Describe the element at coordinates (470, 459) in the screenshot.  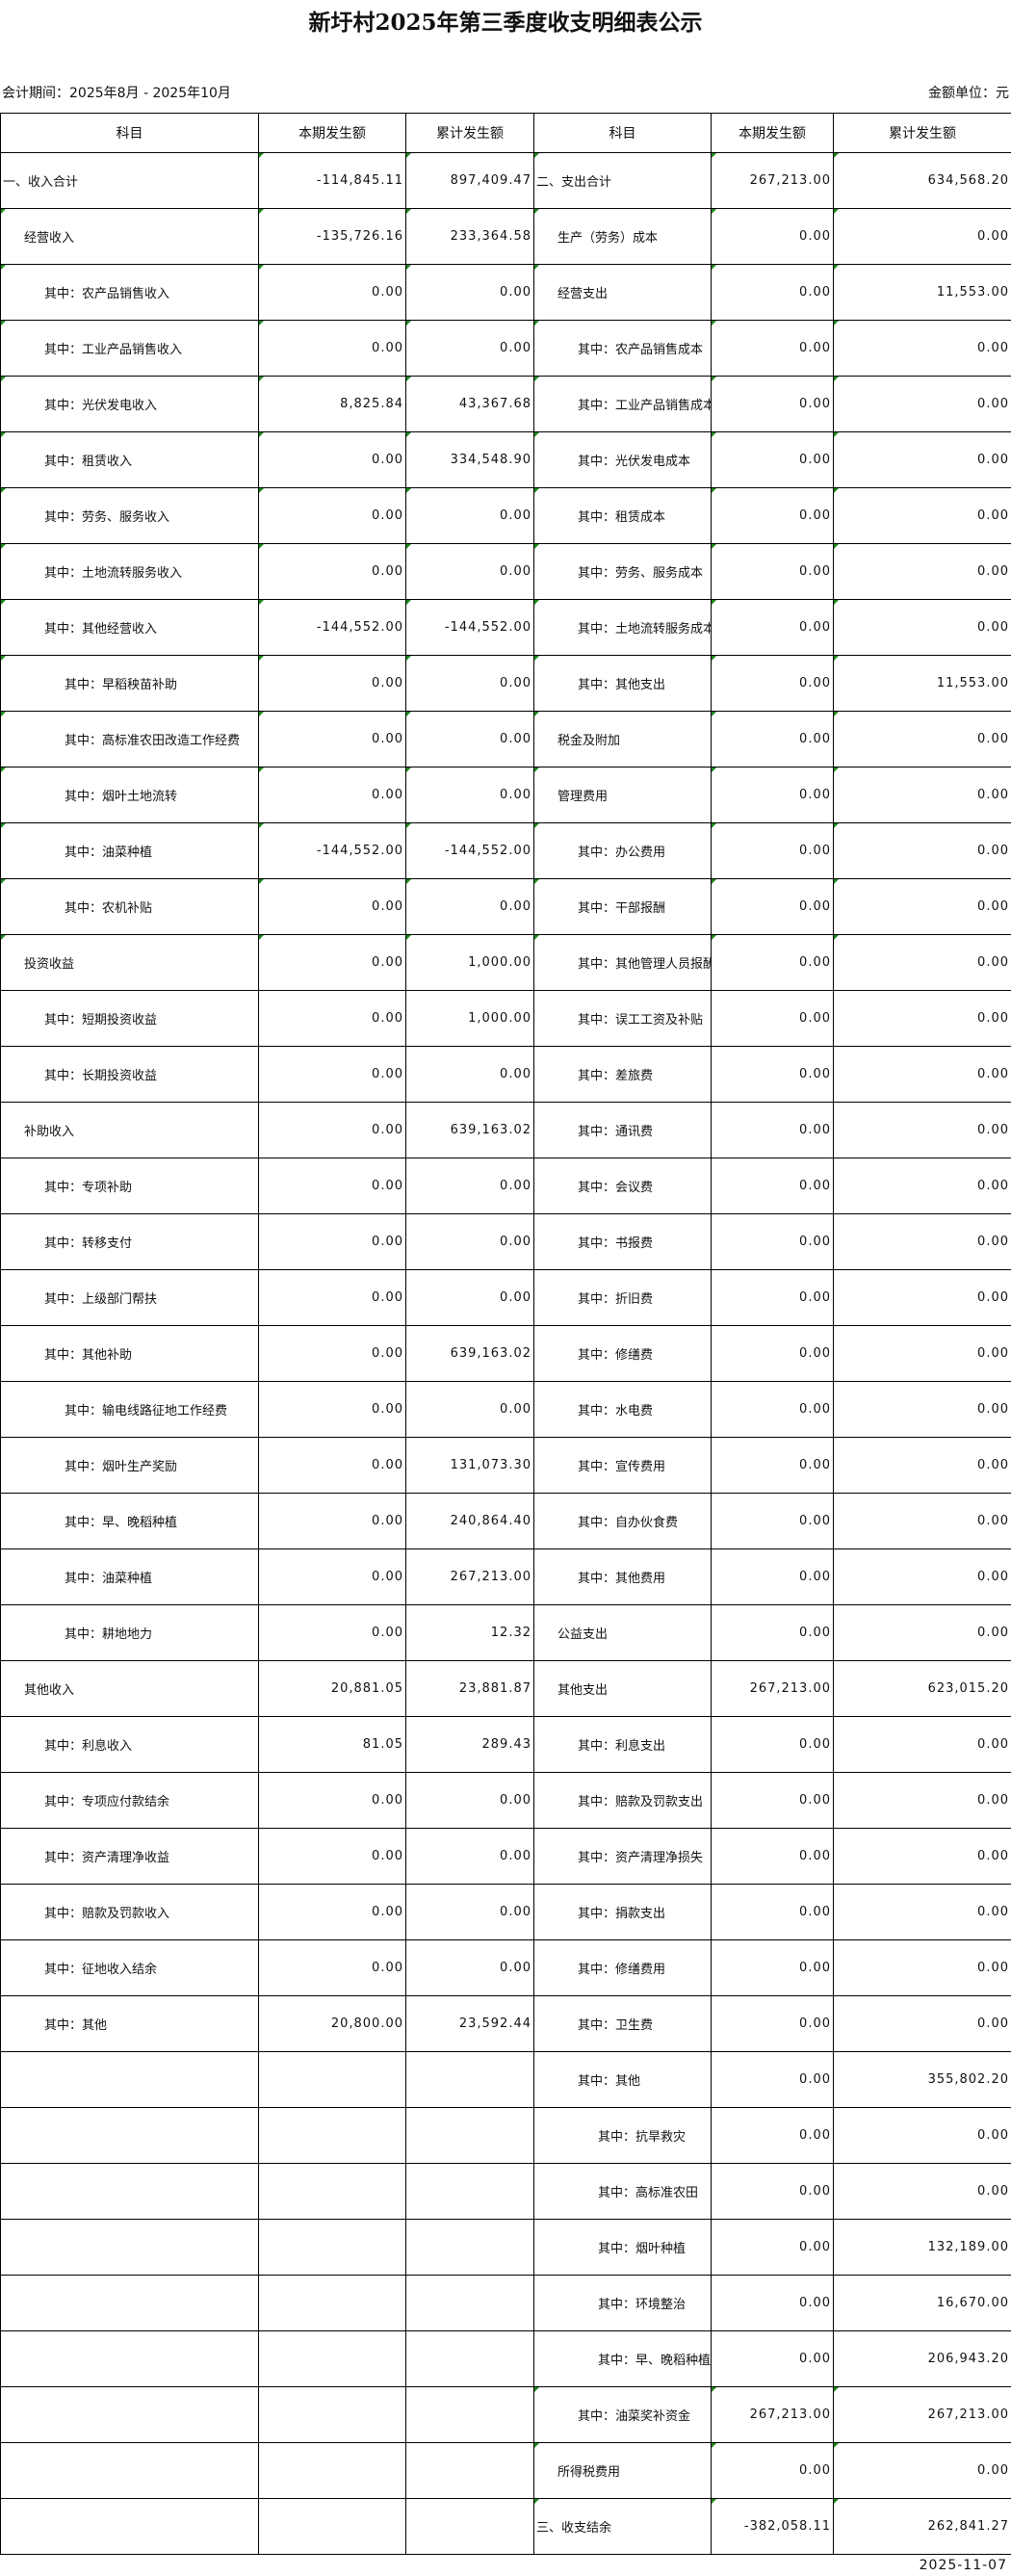
I see `income-cumulative-amount: 334,548.90` at that location.